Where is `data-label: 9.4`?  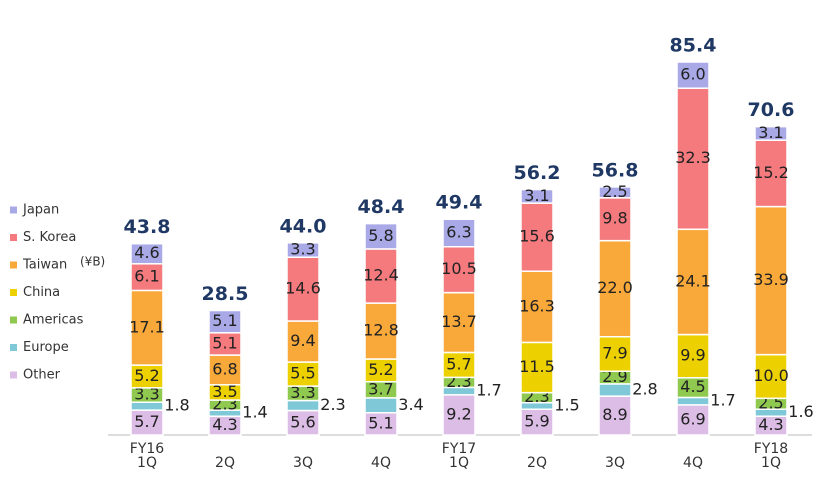
data-label: 9.4 is located at coordinates (302, 340).